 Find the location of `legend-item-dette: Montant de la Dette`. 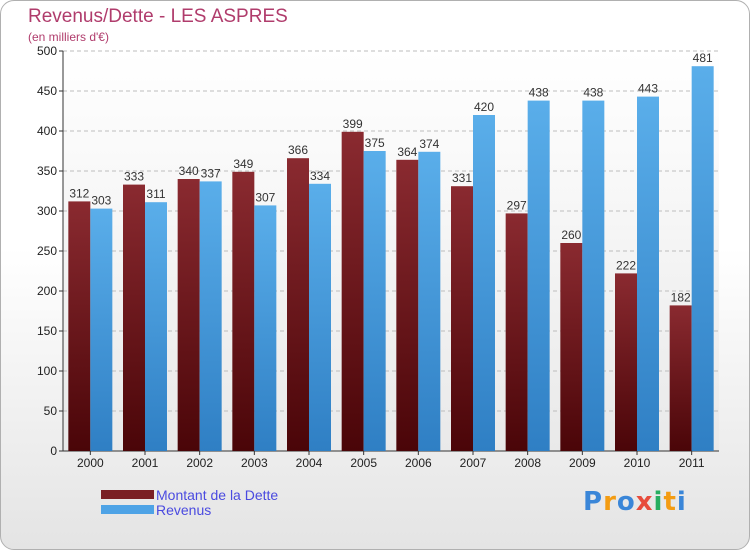

legend-item-dette: Montant de la Dette is located at coordinates (190, 494).